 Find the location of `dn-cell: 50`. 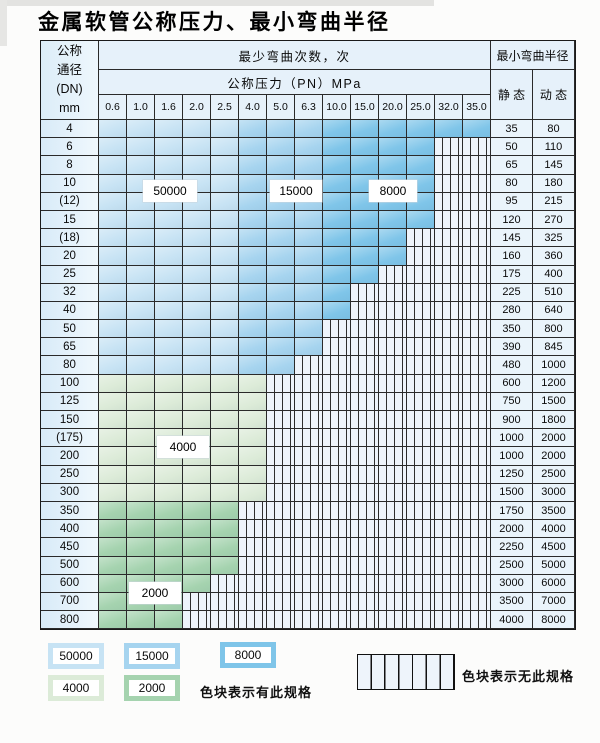

dn-cell: 50 is located at coordinates (70, 329).